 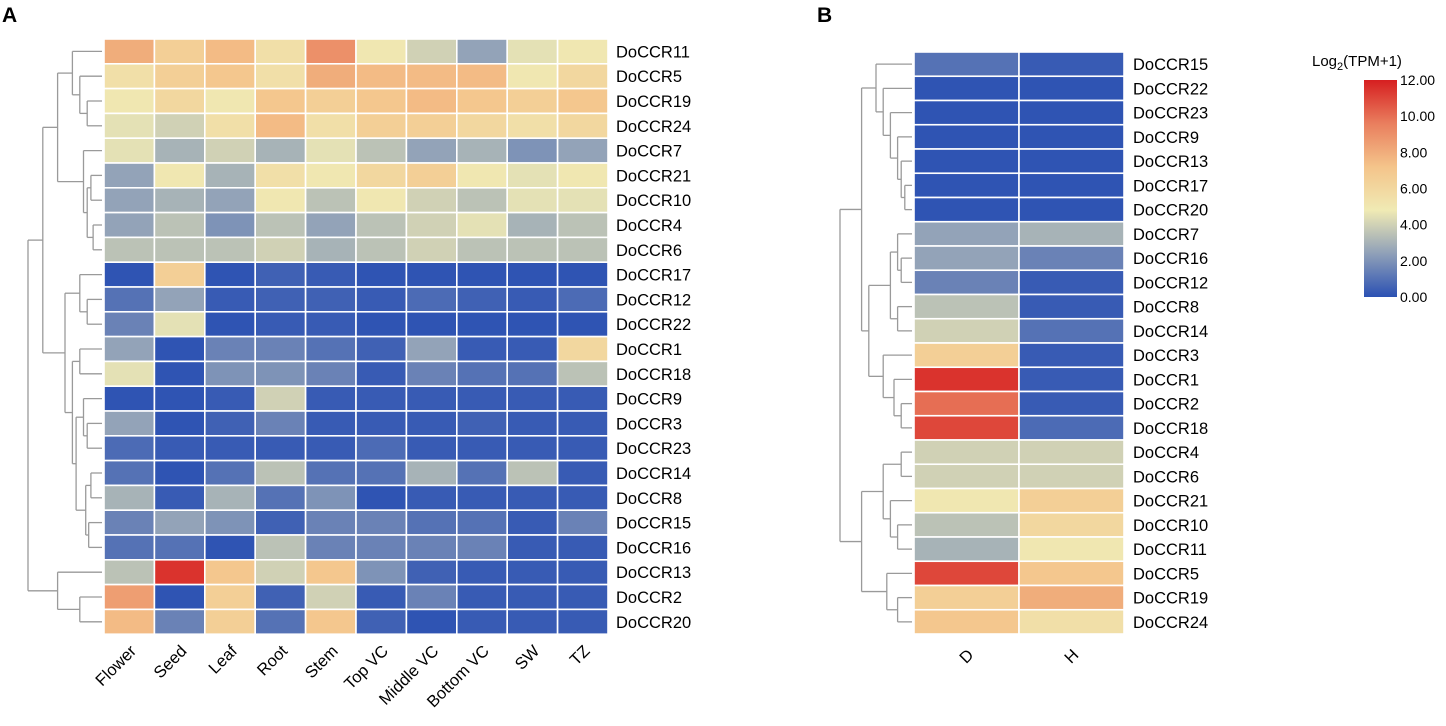 I want to click on column-label: D, so click(x=966, y=656).